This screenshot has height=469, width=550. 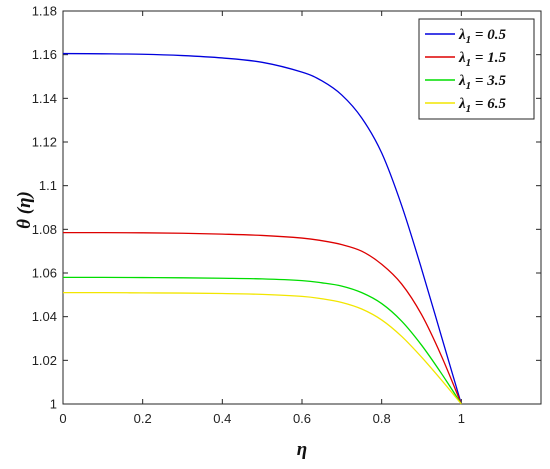 I want to click on x-tick-label: 0, so click(x=62, y=418).